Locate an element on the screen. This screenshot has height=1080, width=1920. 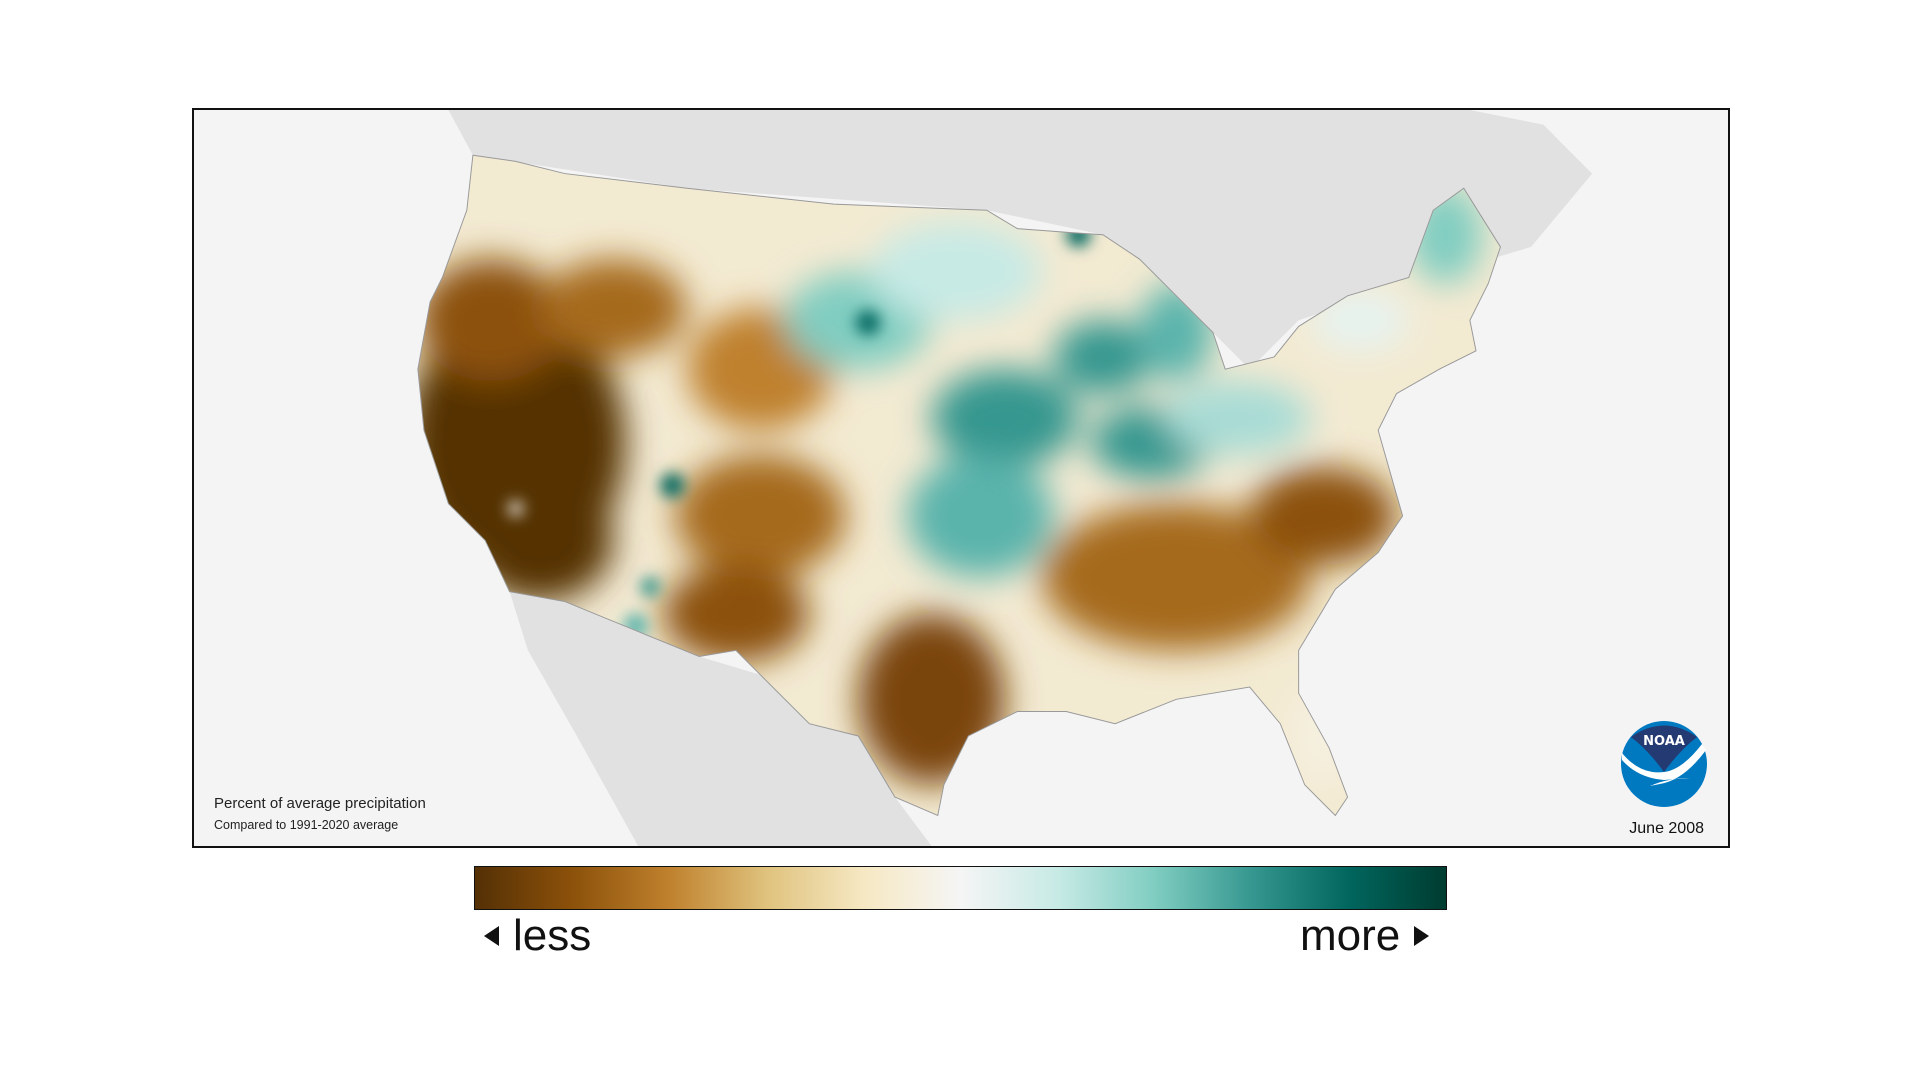
legend-more: more is located at coordinates (1365, 936).